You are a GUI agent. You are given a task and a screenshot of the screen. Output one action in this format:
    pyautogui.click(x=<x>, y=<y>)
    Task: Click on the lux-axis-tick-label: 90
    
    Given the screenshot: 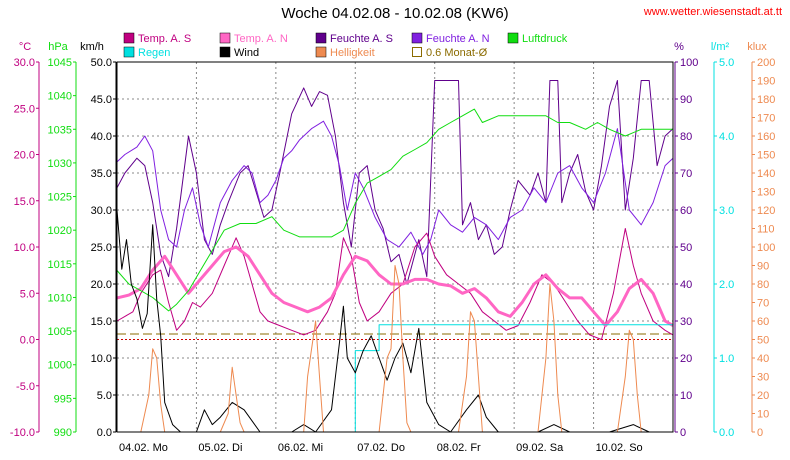 What is the action you would take?
    pyautogui.click(x=763, y=267)
    